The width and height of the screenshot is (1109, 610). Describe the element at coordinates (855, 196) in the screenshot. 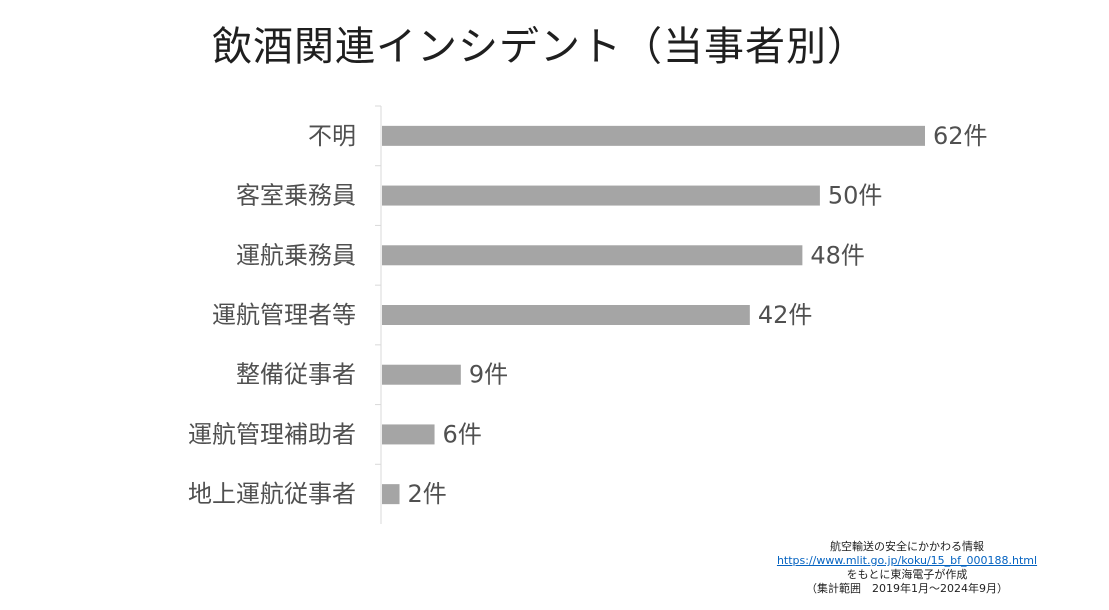

I see `value-label: 50件` at that location.